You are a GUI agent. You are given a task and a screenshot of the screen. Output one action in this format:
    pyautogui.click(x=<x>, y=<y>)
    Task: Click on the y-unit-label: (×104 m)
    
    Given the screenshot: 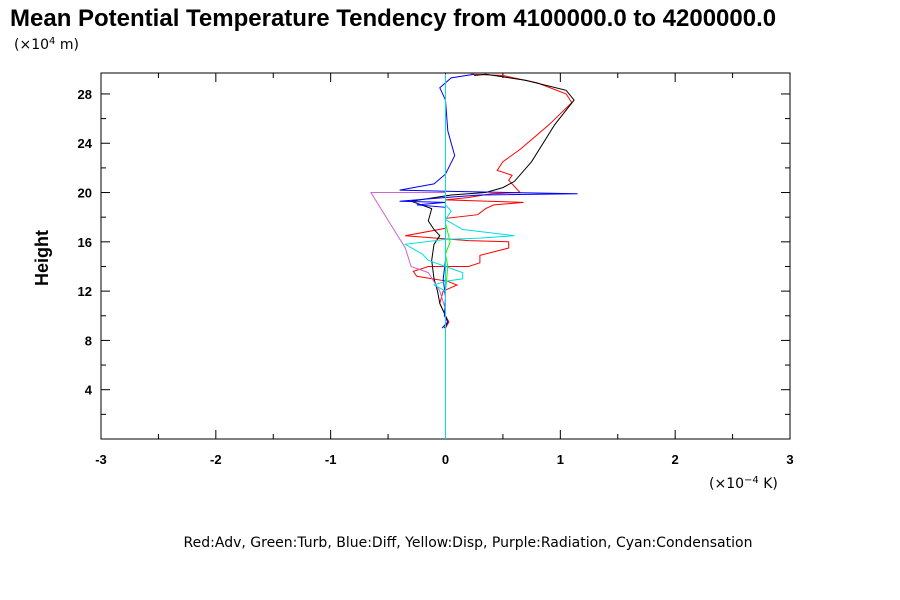 What is the action you would take?
    pyautogui.click(x=46, y=44)
    